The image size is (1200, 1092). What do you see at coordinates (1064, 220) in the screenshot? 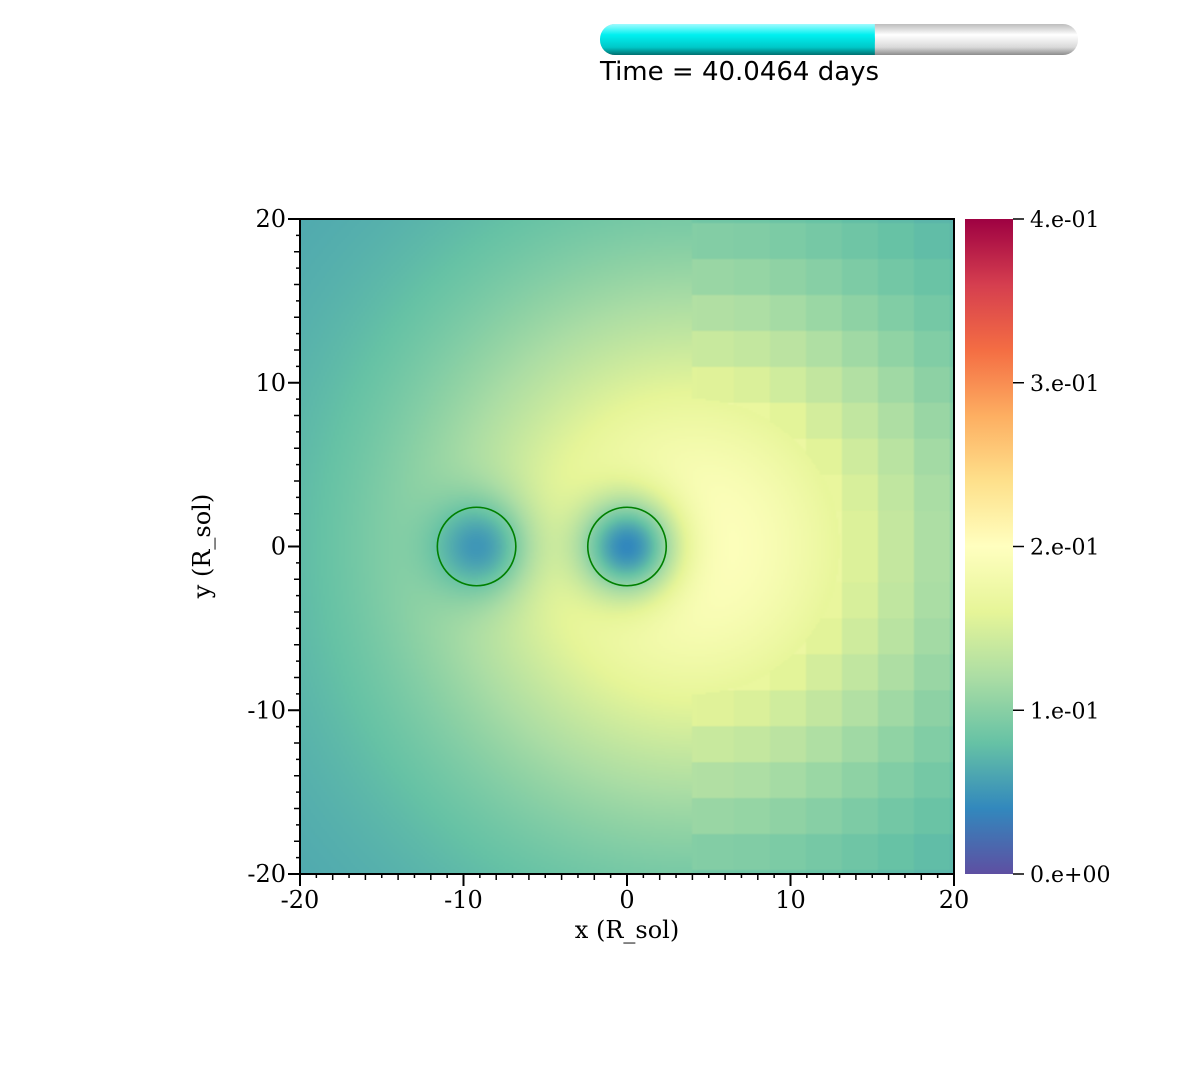
I see `colorbar-tick-label: 4.e-01` at bounding box center [1064, 220].